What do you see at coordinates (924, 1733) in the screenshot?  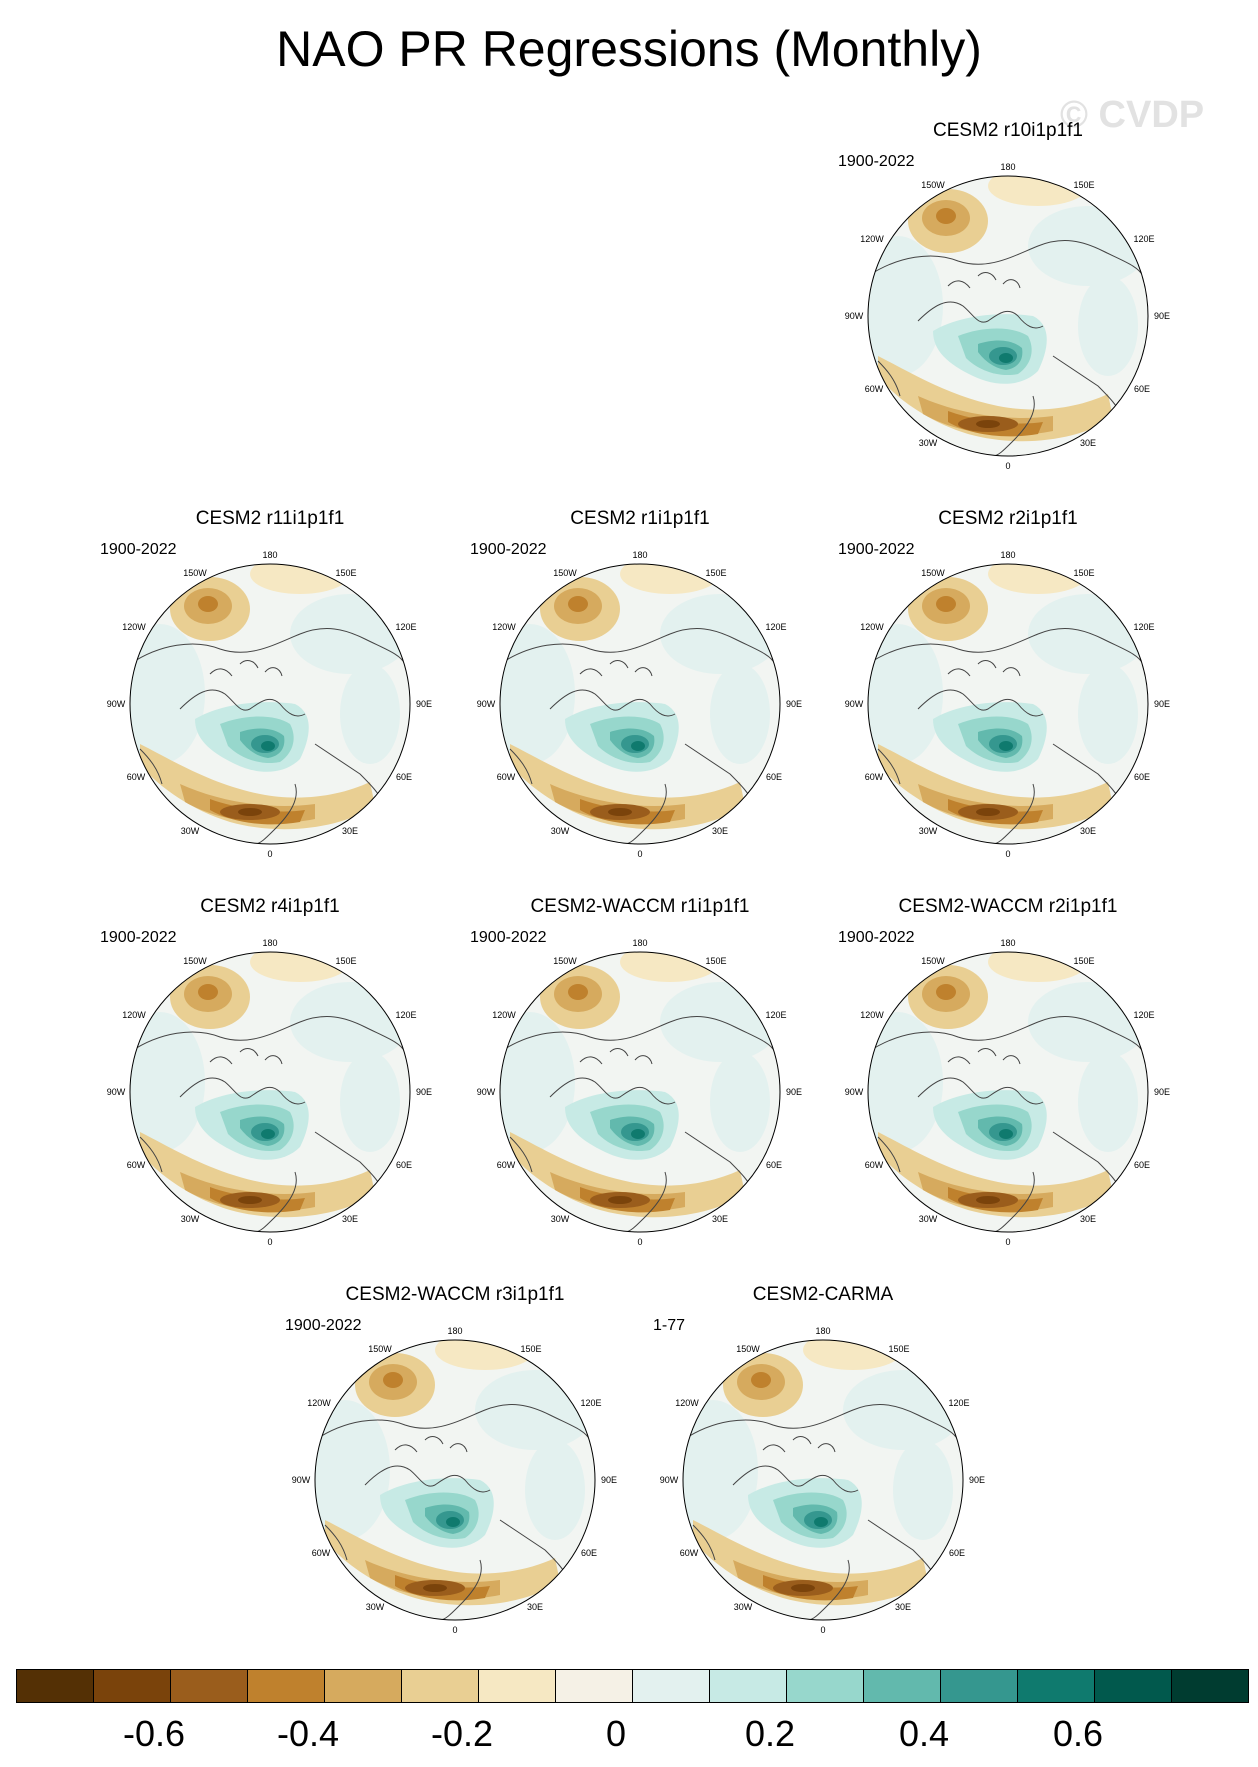 I see `colorbar-tick-label: 0.4` at bounding box center [924, 1733].